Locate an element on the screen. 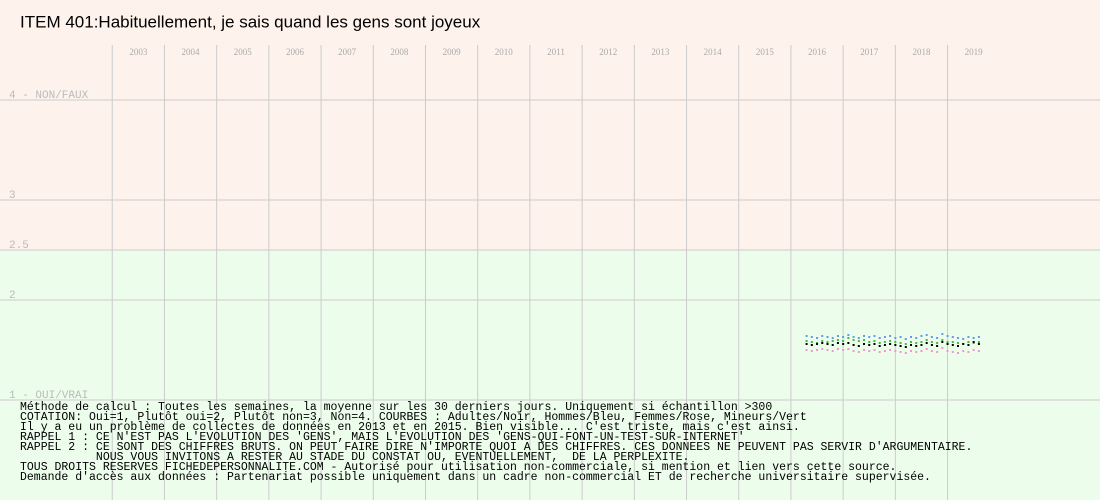  x-tick-label: 2009 is located at coordinates (452, 52).